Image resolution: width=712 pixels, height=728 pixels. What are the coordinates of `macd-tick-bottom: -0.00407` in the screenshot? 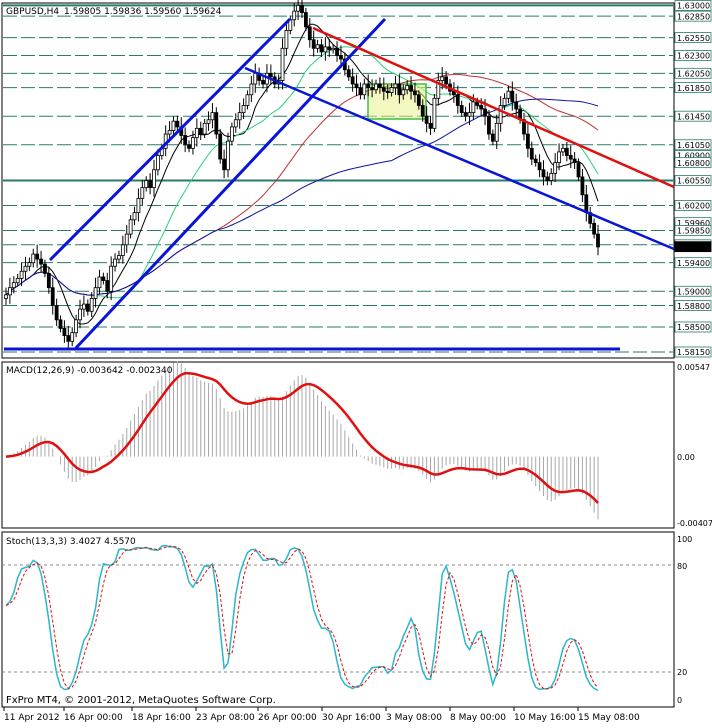 It's located at (694, 523).